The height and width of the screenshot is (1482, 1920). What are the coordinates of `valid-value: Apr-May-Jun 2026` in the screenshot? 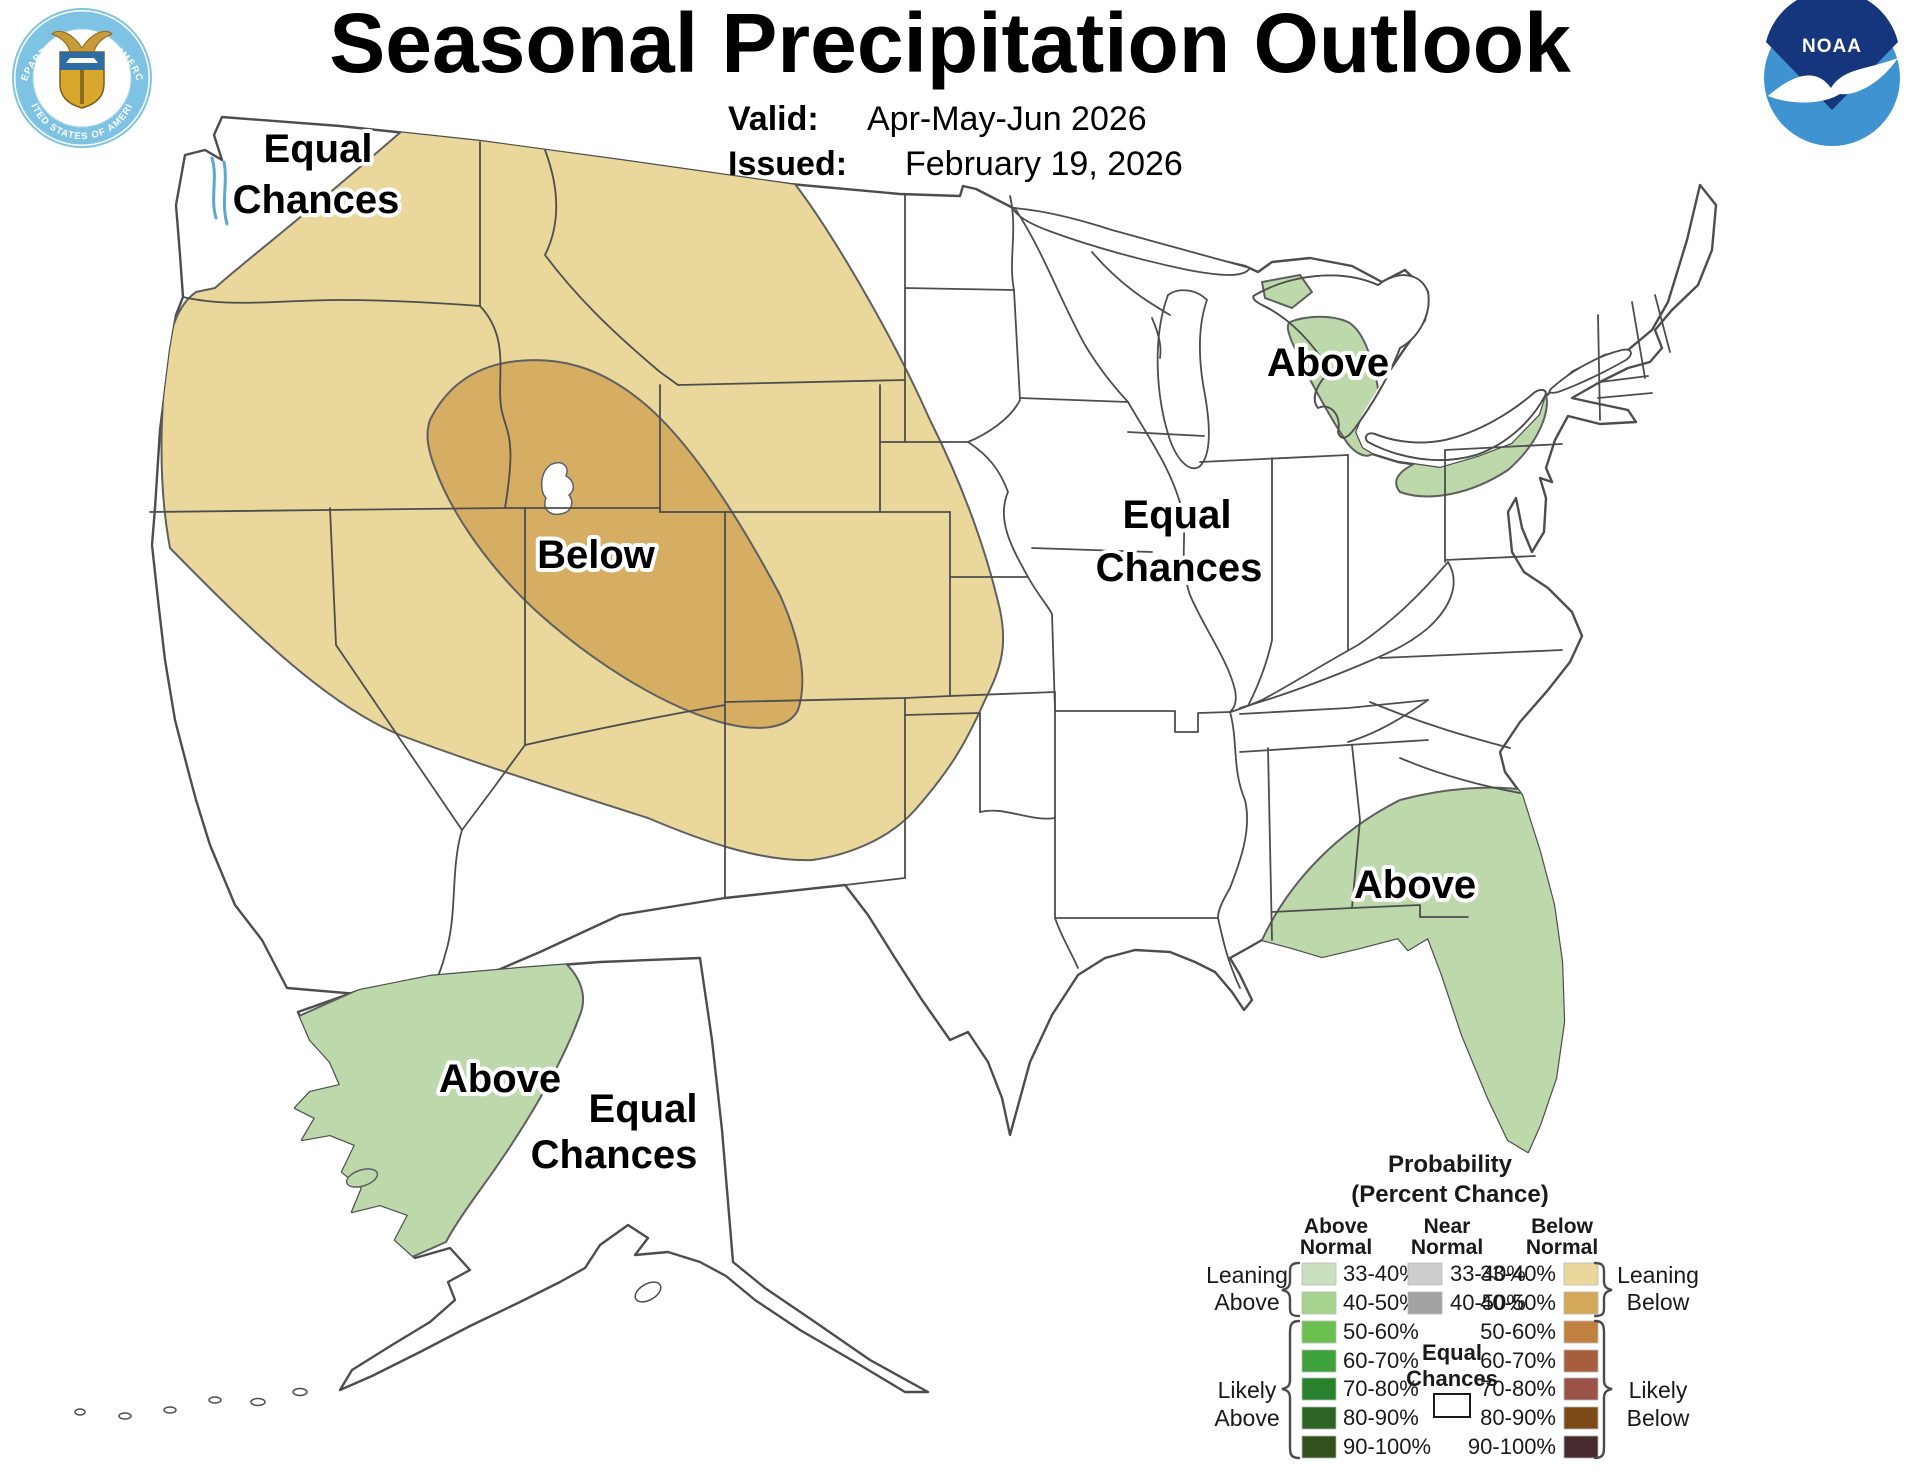 It's located at (1007, 119).